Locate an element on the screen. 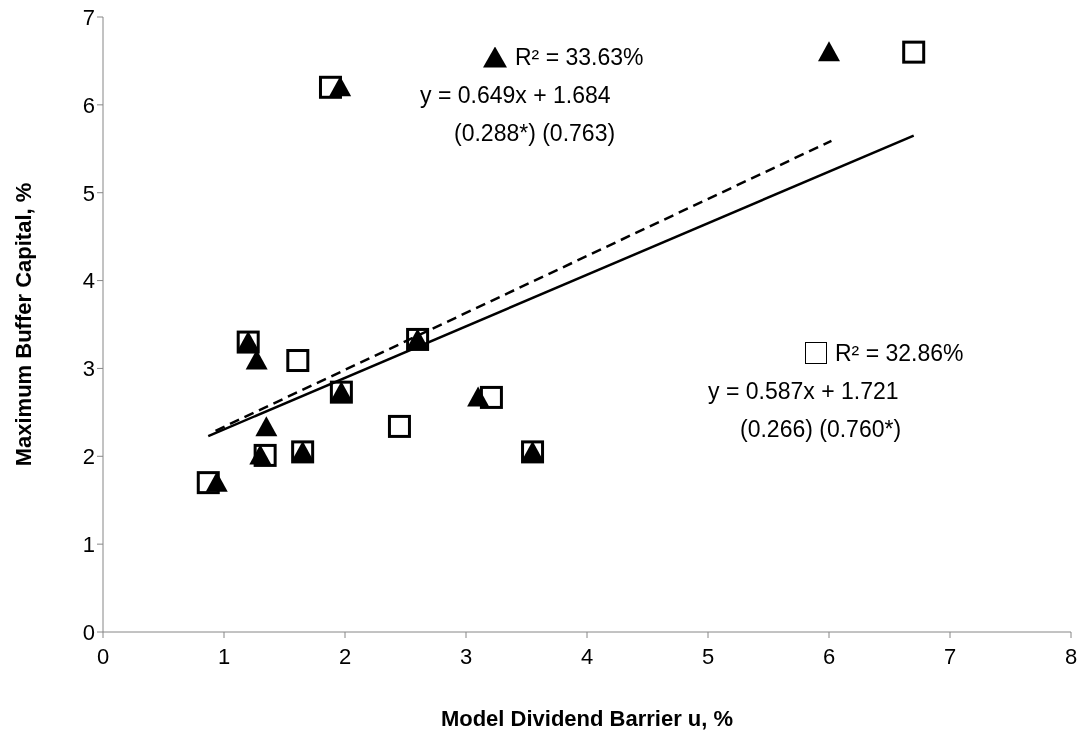  x-tick-label: 5 is located at coordinates (708, 656).